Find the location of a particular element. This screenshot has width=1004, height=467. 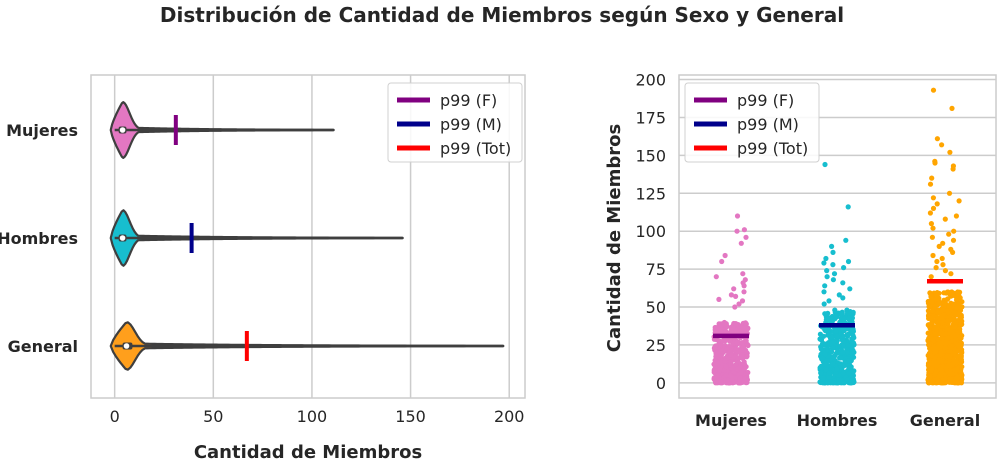

strip-y-tick: 100 is located at coordinates (650, 231).